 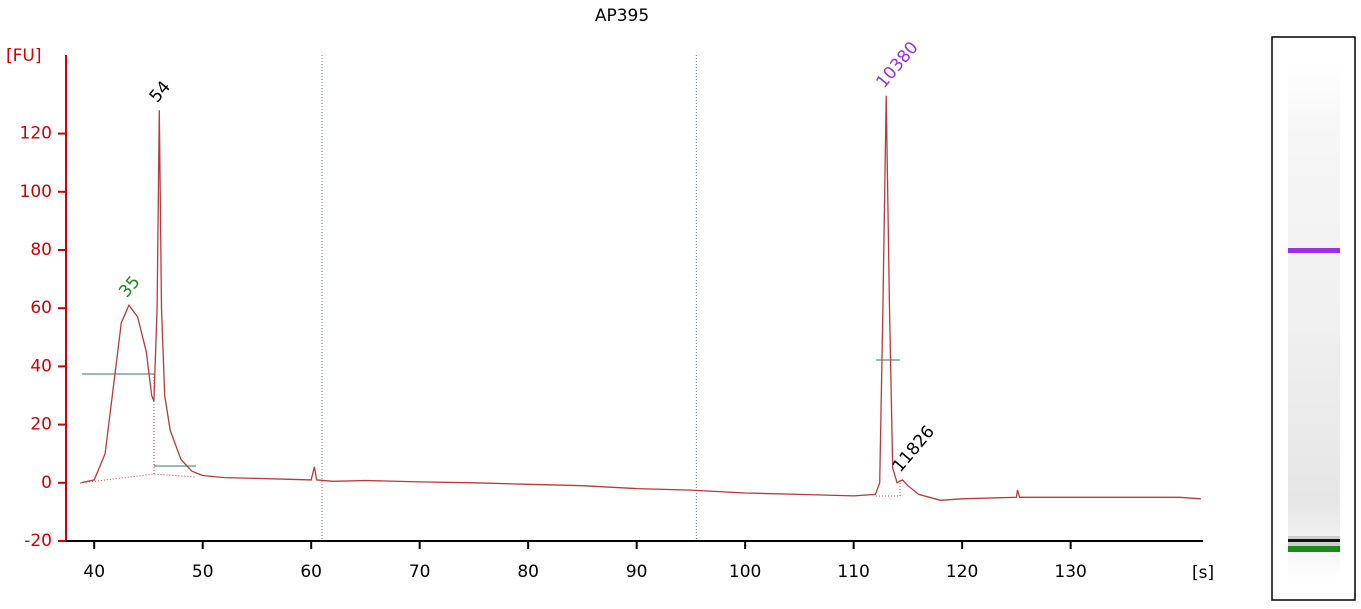 I want to click on peak-markers, so click(x=491, y=413).